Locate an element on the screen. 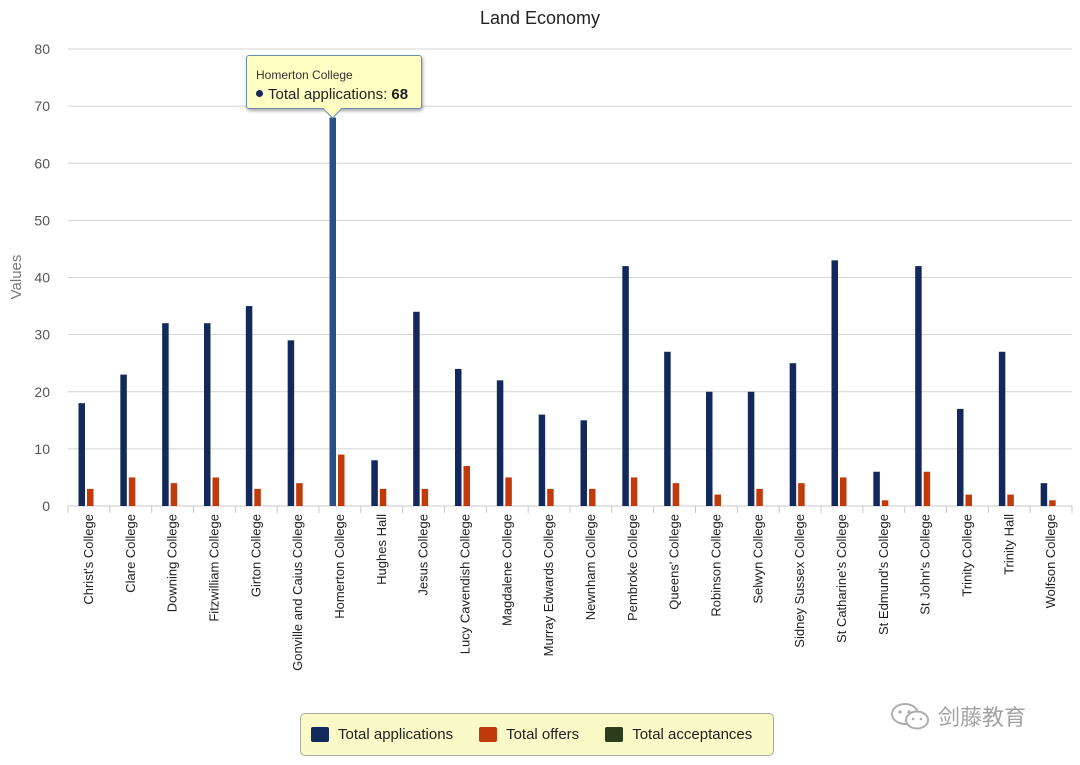 This screenshot has height=765, width=1080. x-category-label: Robinson College is located at coordinates (715, 565).